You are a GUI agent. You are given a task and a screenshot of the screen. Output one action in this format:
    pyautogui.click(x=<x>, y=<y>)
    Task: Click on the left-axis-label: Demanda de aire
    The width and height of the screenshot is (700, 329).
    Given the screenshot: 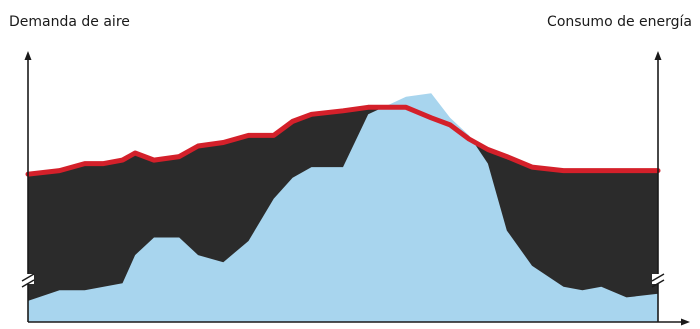 What is the action you would take?
    pyautogui.click(x=69, y=22)
    